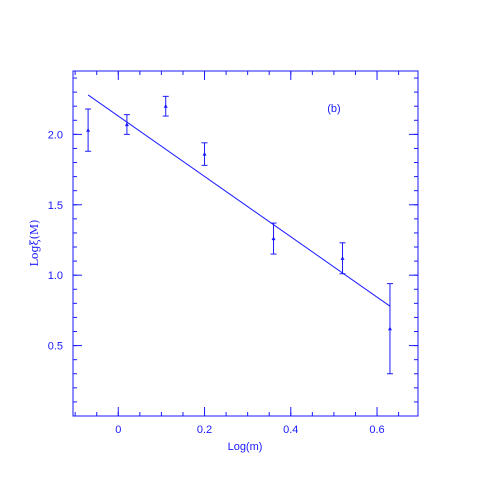  Describe the element at coordinates (34, 243) in the screenshot. I see `y-axis-label: Logξ(M)` at that location.